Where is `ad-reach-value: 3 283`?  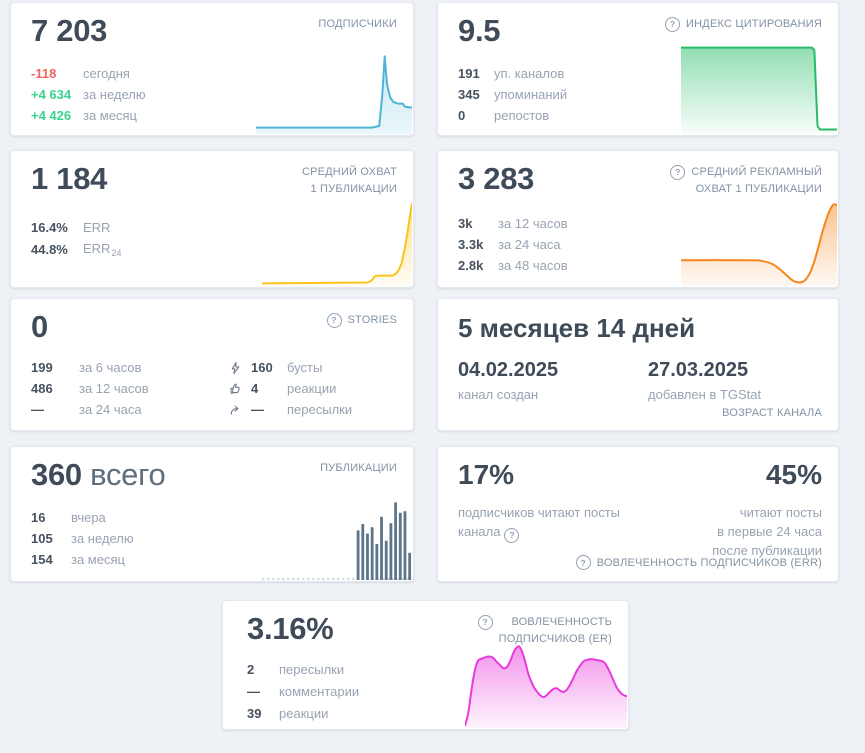
ad-reach-value: 3 283 is located at coordinates (496, 178).